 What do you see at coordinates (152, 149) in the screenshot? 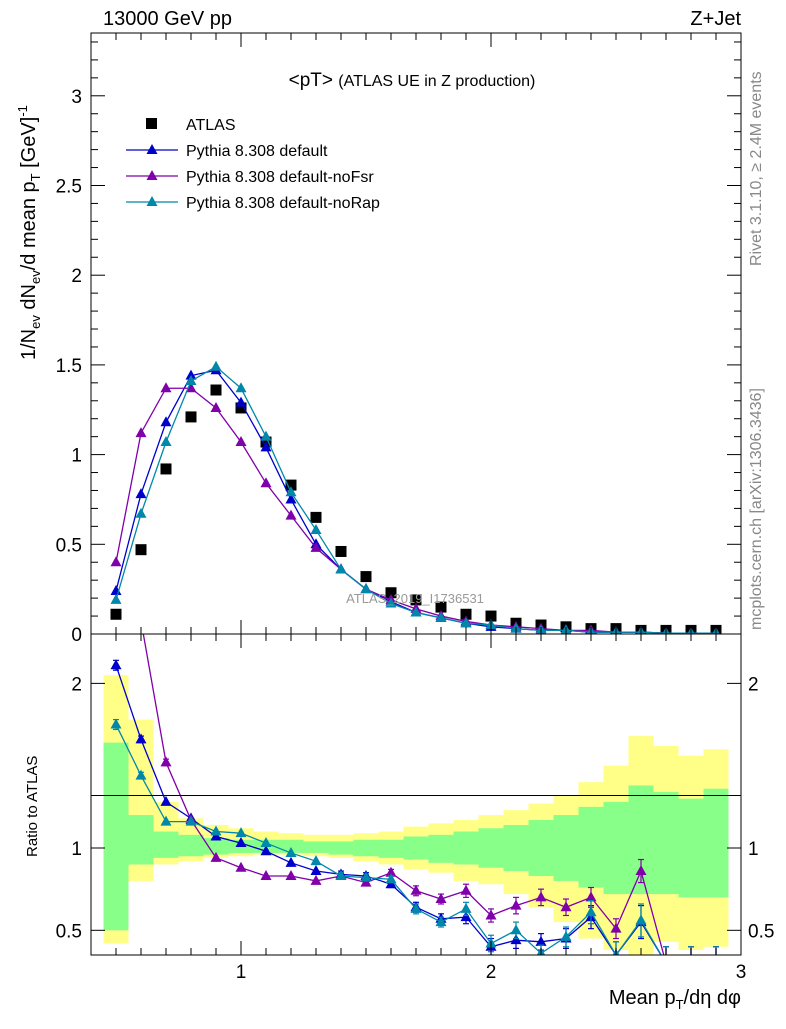
I see `legend-marker-default` at bounding box center [152, 149].